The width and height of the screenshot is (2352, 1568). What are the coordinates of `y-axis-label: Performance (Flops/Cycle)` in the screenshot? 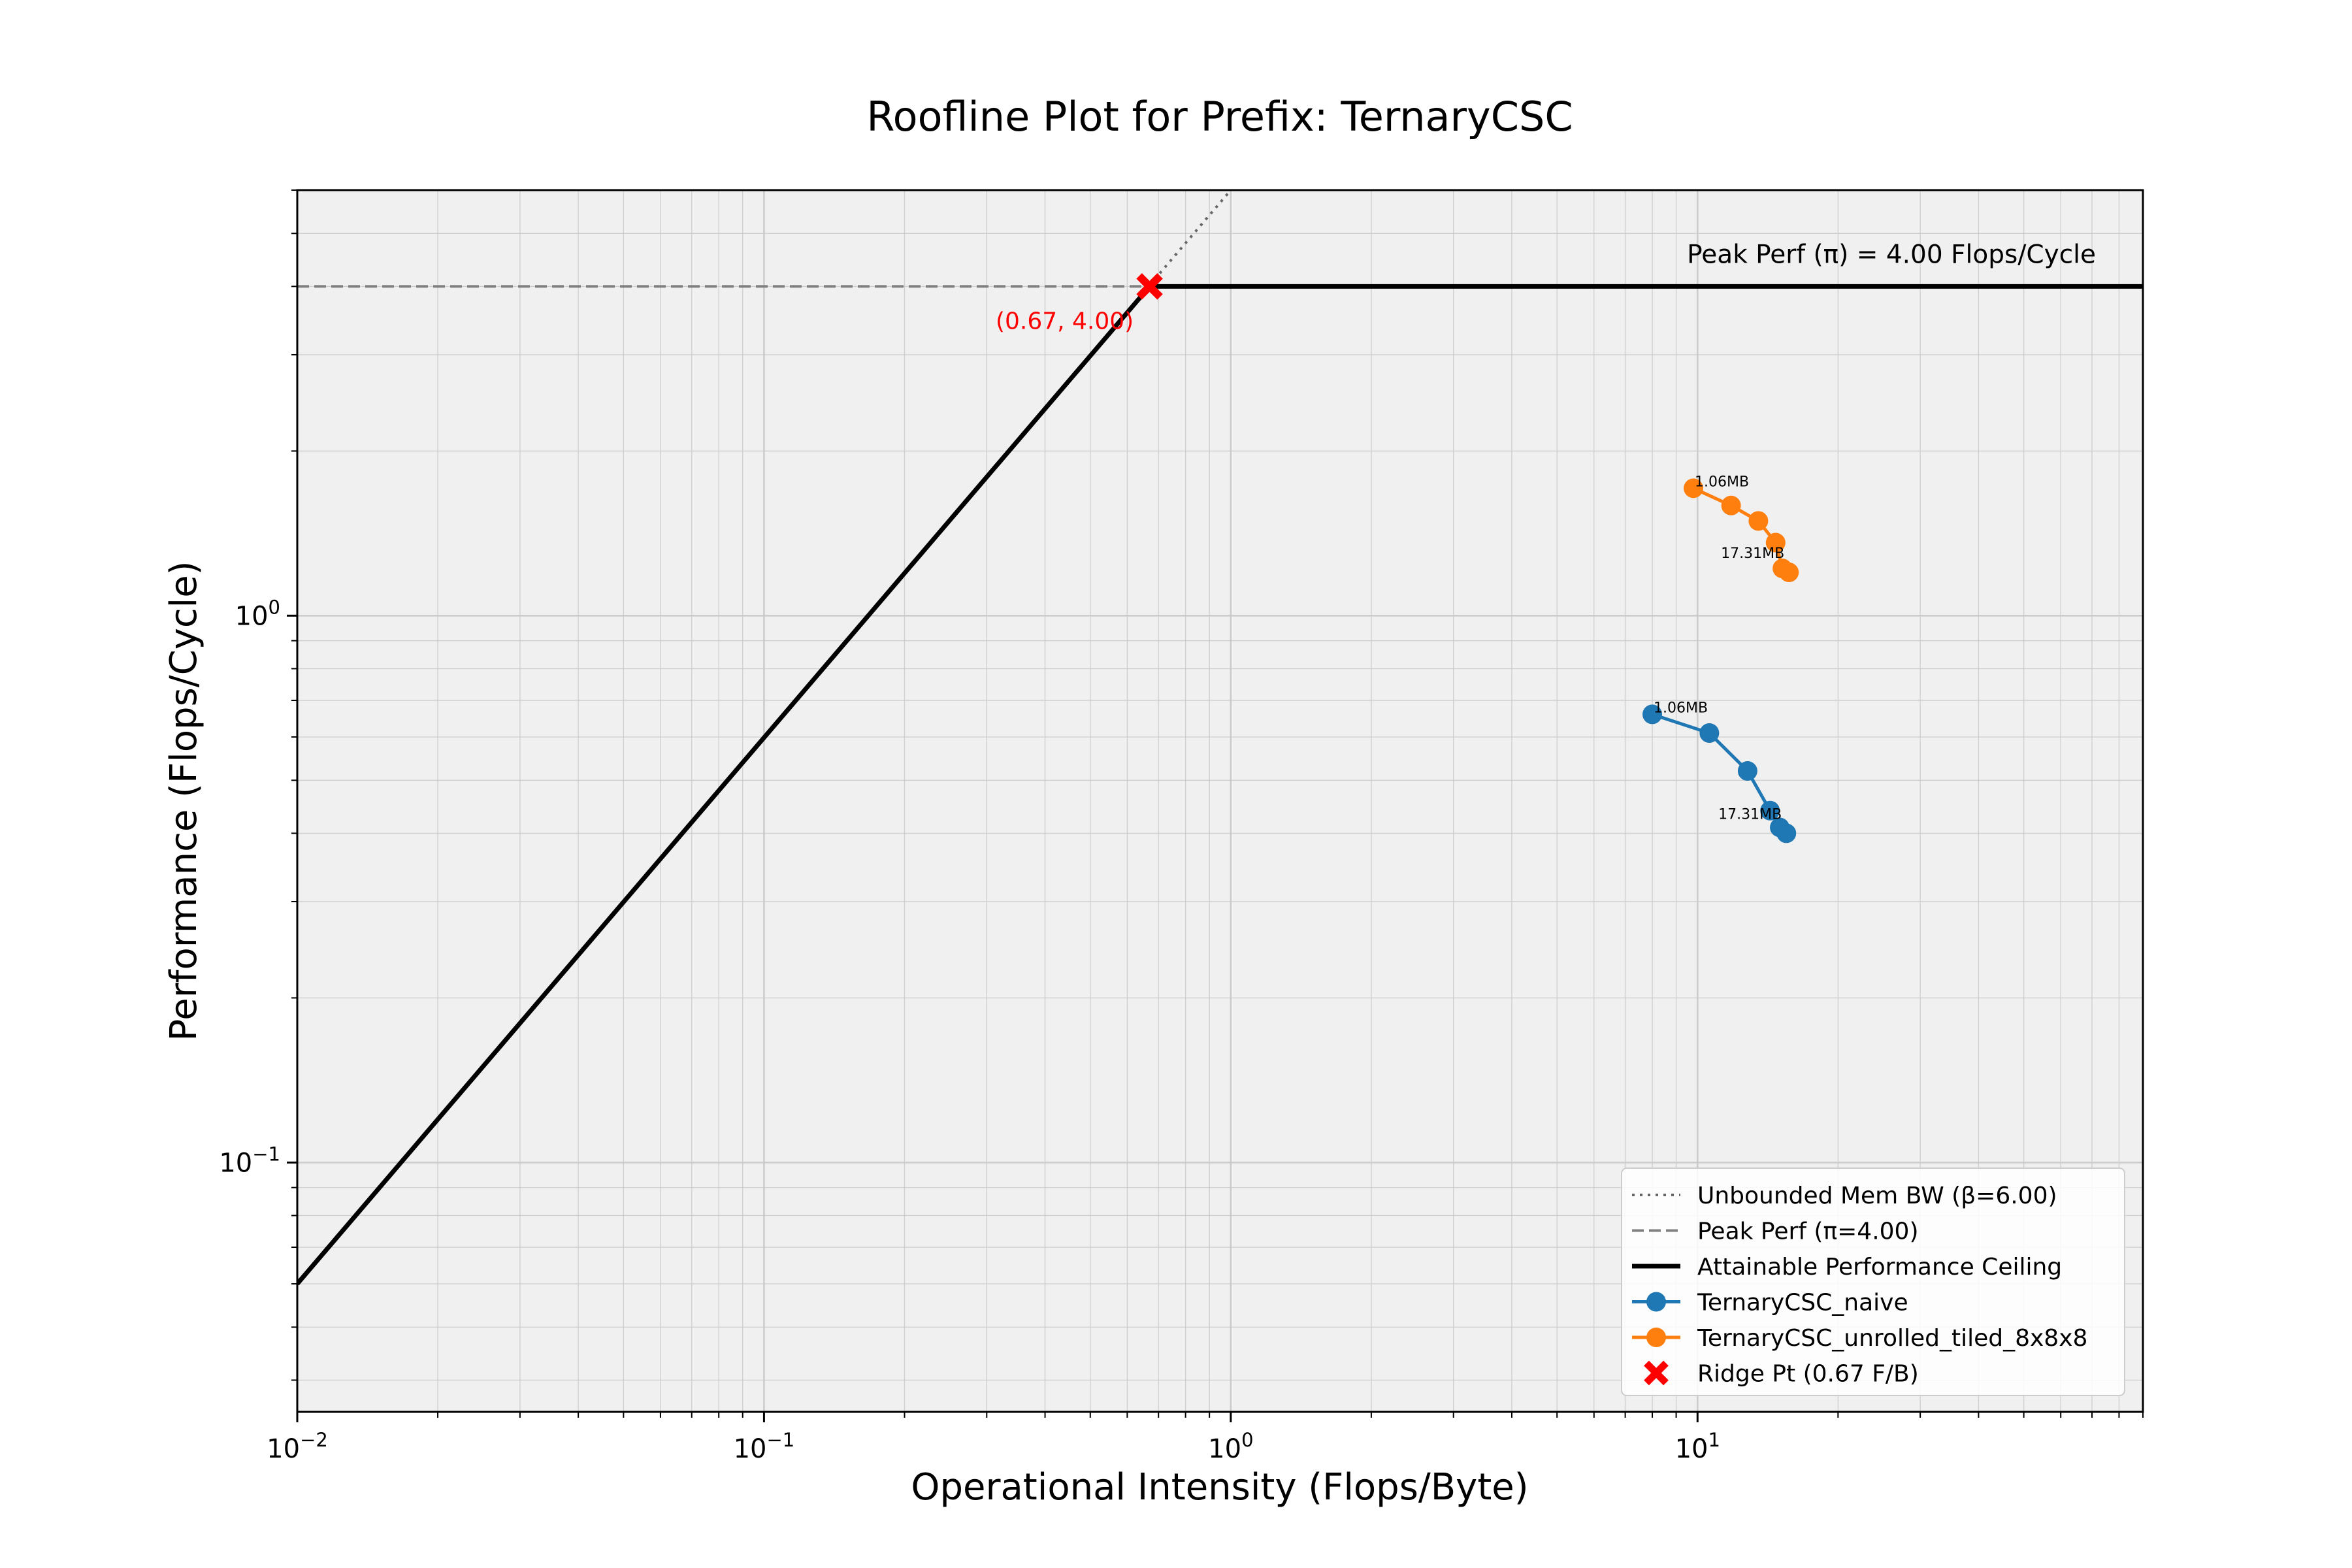 It's located at (184, 801).